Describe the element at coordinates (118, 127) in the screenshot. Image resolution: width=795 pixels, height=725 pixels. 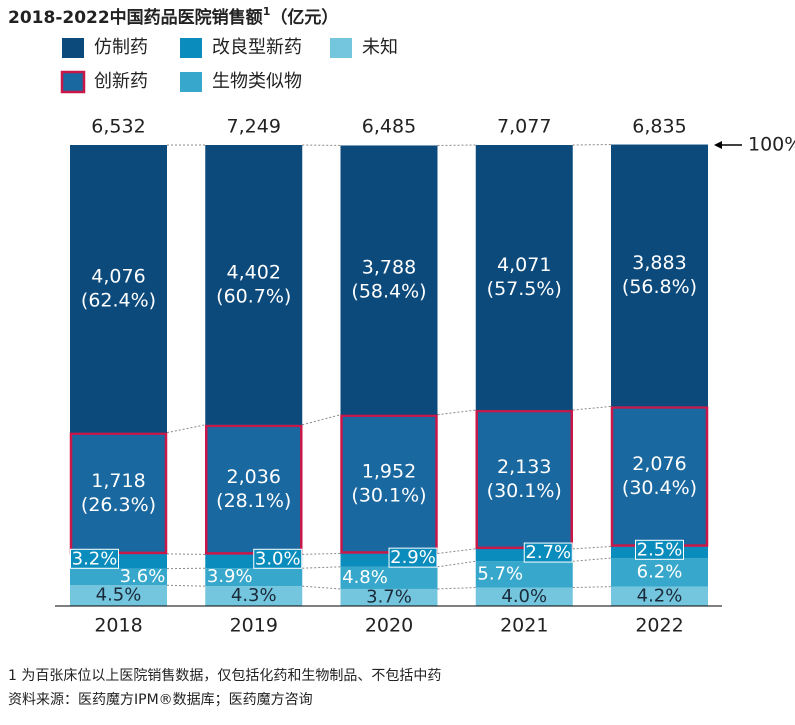
I see `total-label: 6,532` at that location.